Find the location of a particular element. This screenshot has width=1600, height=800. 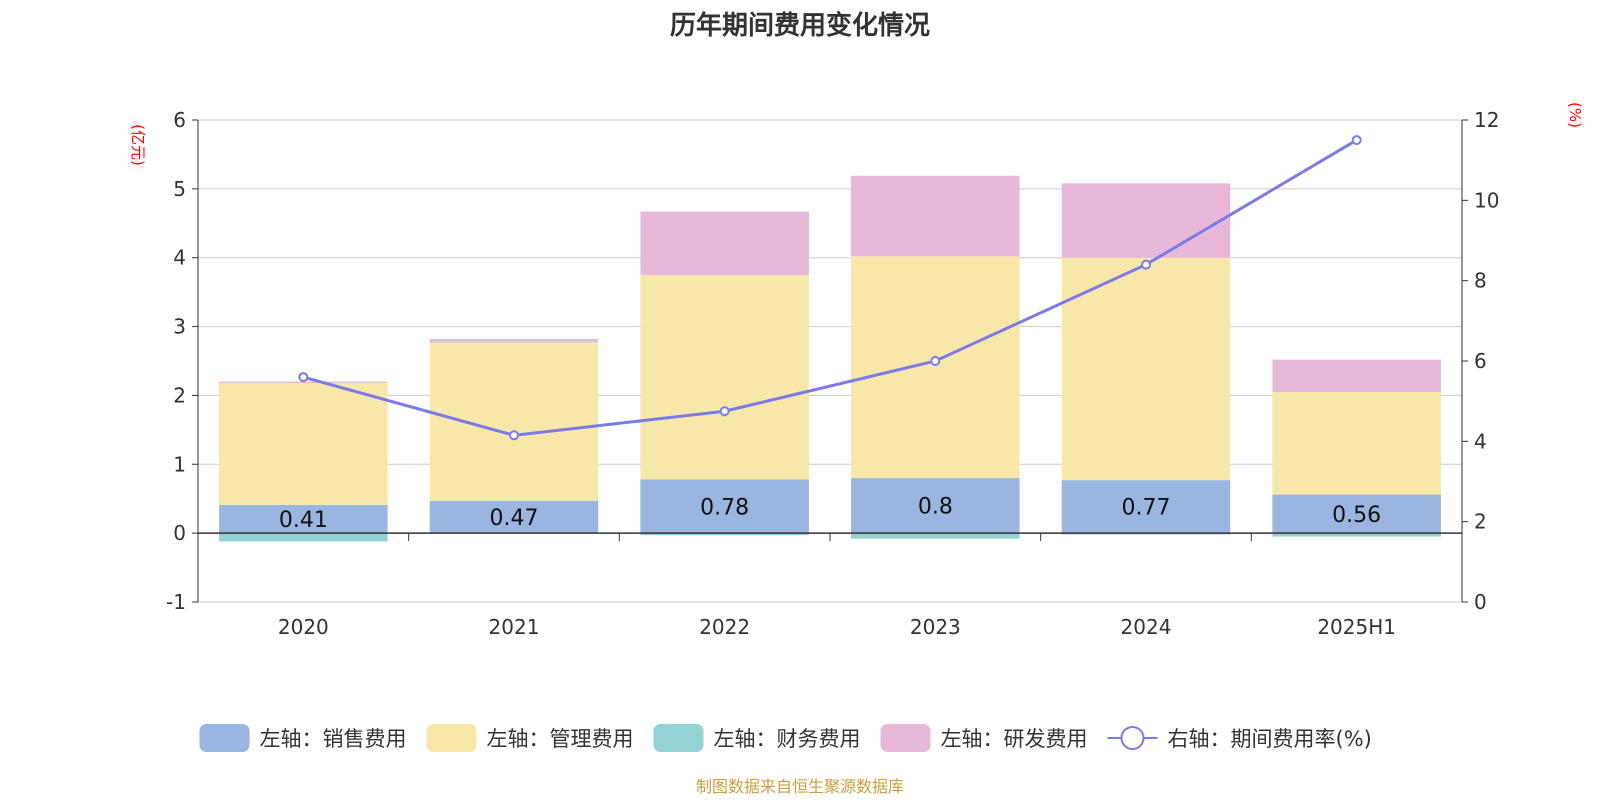

left-tick-label: 2 is located at coordinates (179, 395).